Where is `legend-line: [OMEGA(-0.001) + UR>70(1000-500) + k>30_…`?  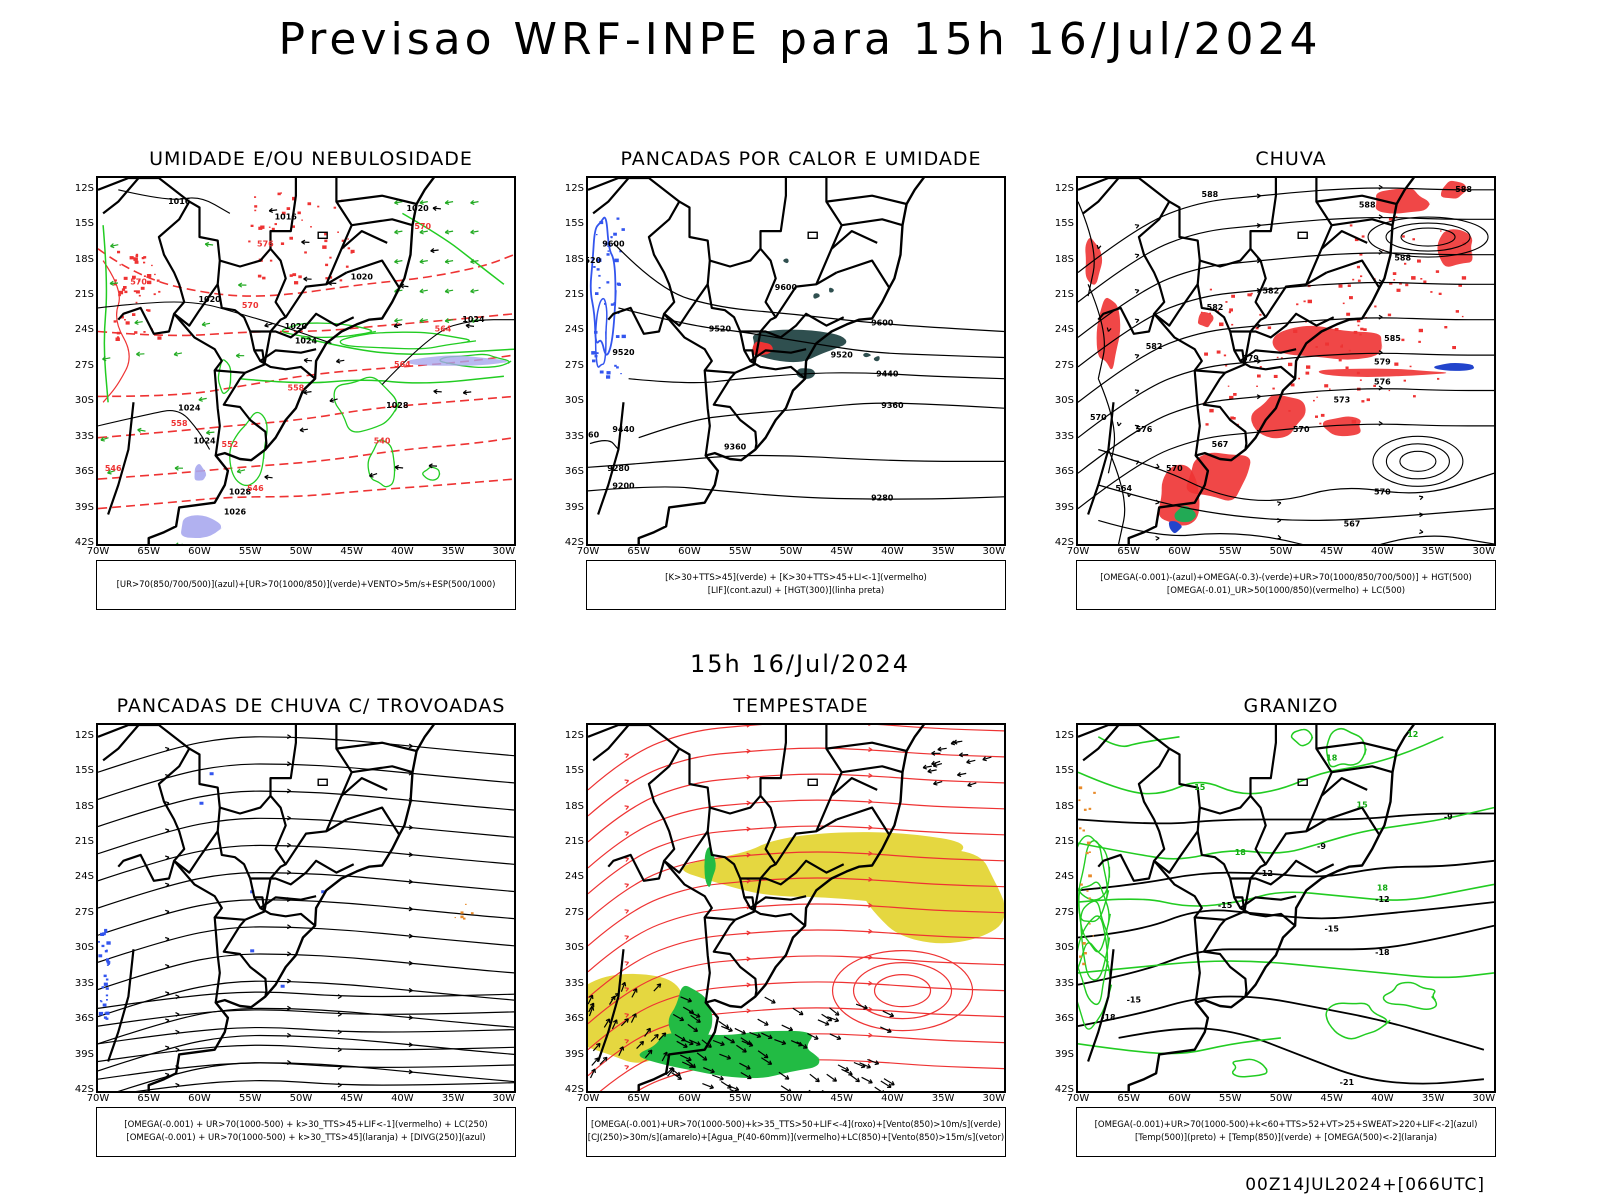
legend-line: [OMEGA(-0.001) + UR>70(1000-500) + k>30_… is located at coordinates (306, 1138).